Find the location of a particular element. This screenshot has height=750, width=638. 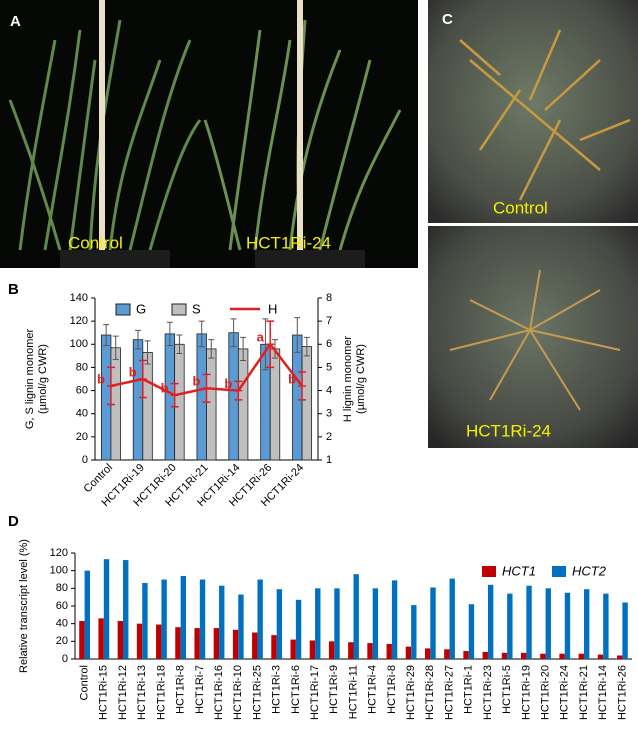

y2-axis-title: H lignin monomer is located at coordinates (348, 379).